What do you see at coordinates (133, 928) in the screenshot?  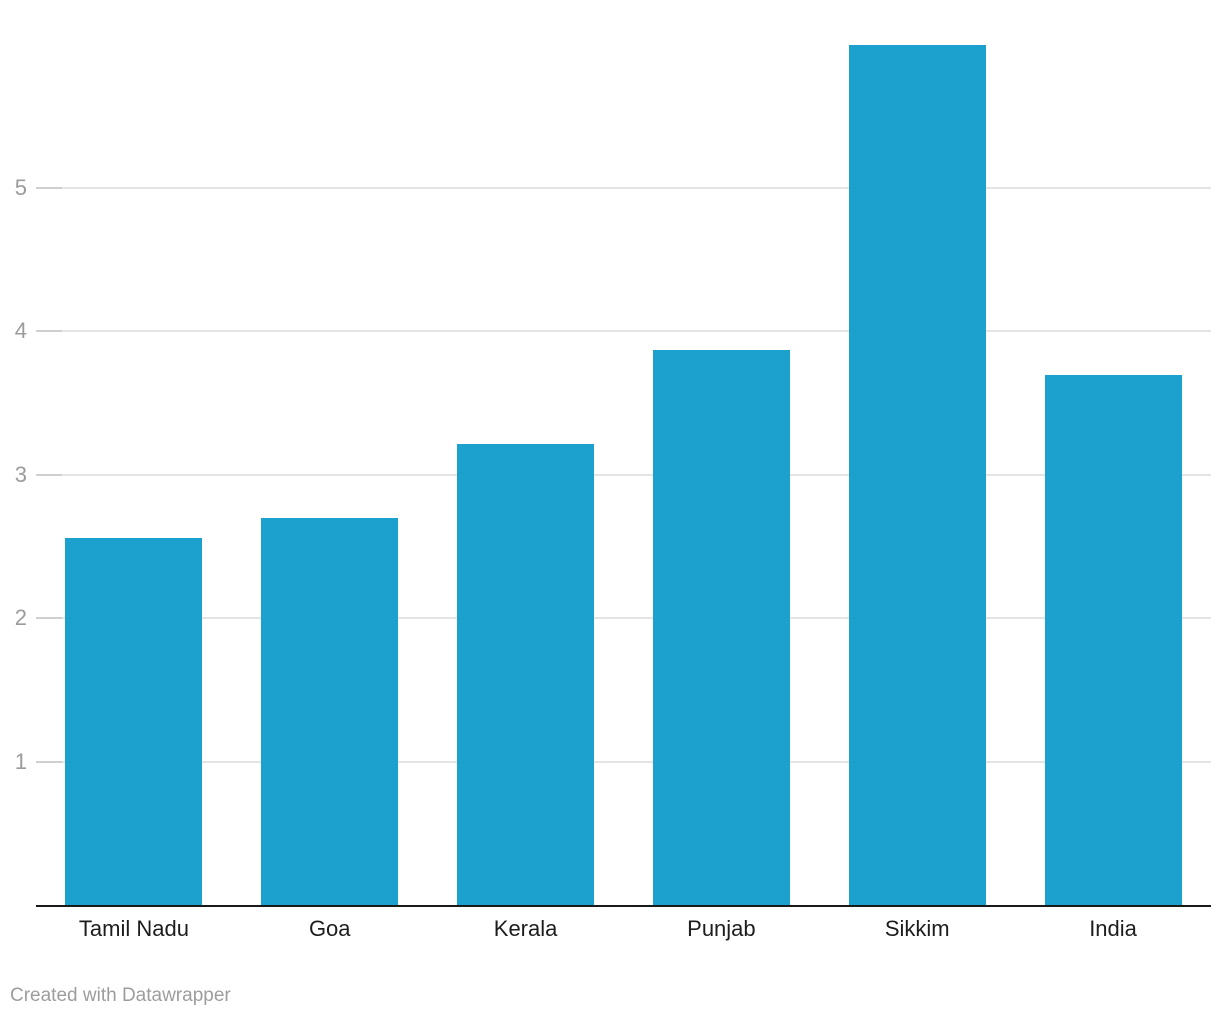 I see `x-axis-label-tamil-nadu: Tamil Nadu` at bounding box center [133, 928].